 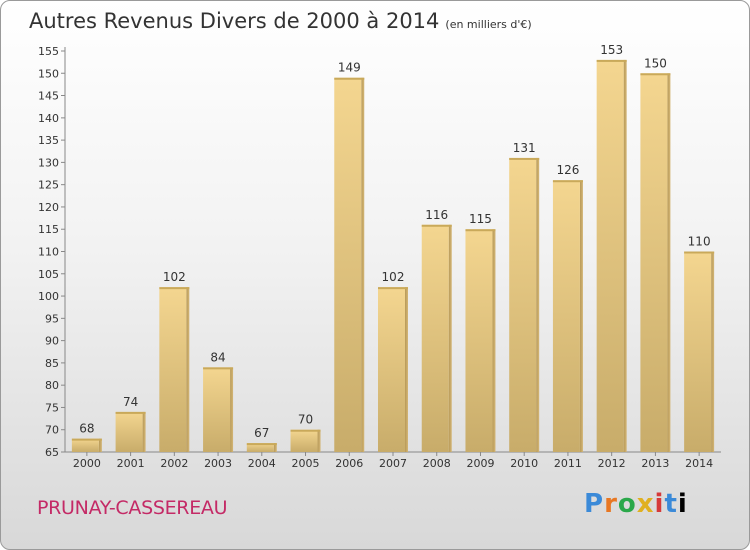 What do you see at coordinates (627, 504) in the screenshot?
I see `logo-letter: o` at bounding box center [627, 504].